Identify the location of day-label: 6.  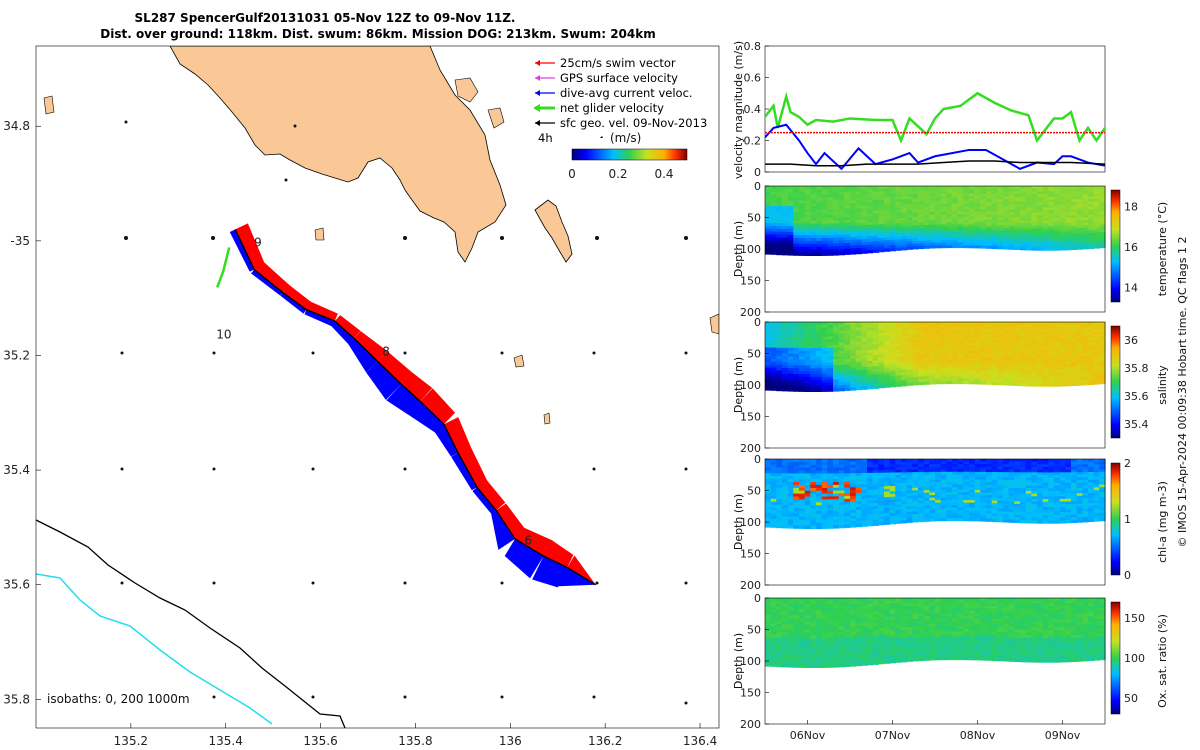
(529, 541).